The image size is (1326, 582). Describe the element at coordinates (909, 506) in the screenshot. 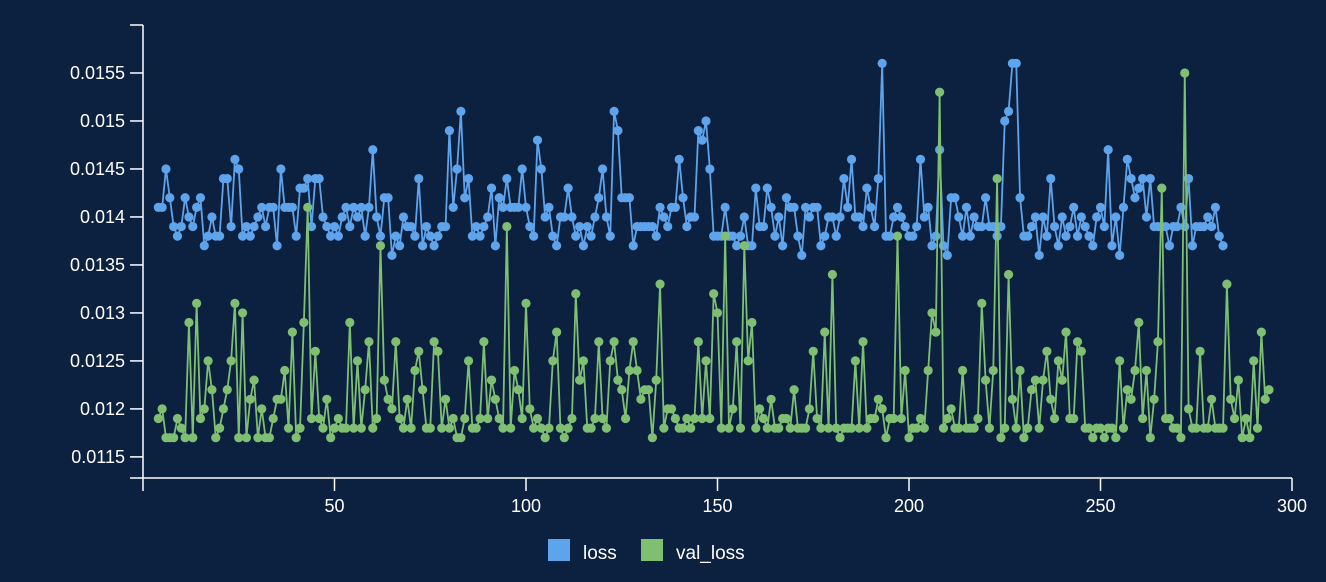

I see `x-tick-label: 200` at that location.